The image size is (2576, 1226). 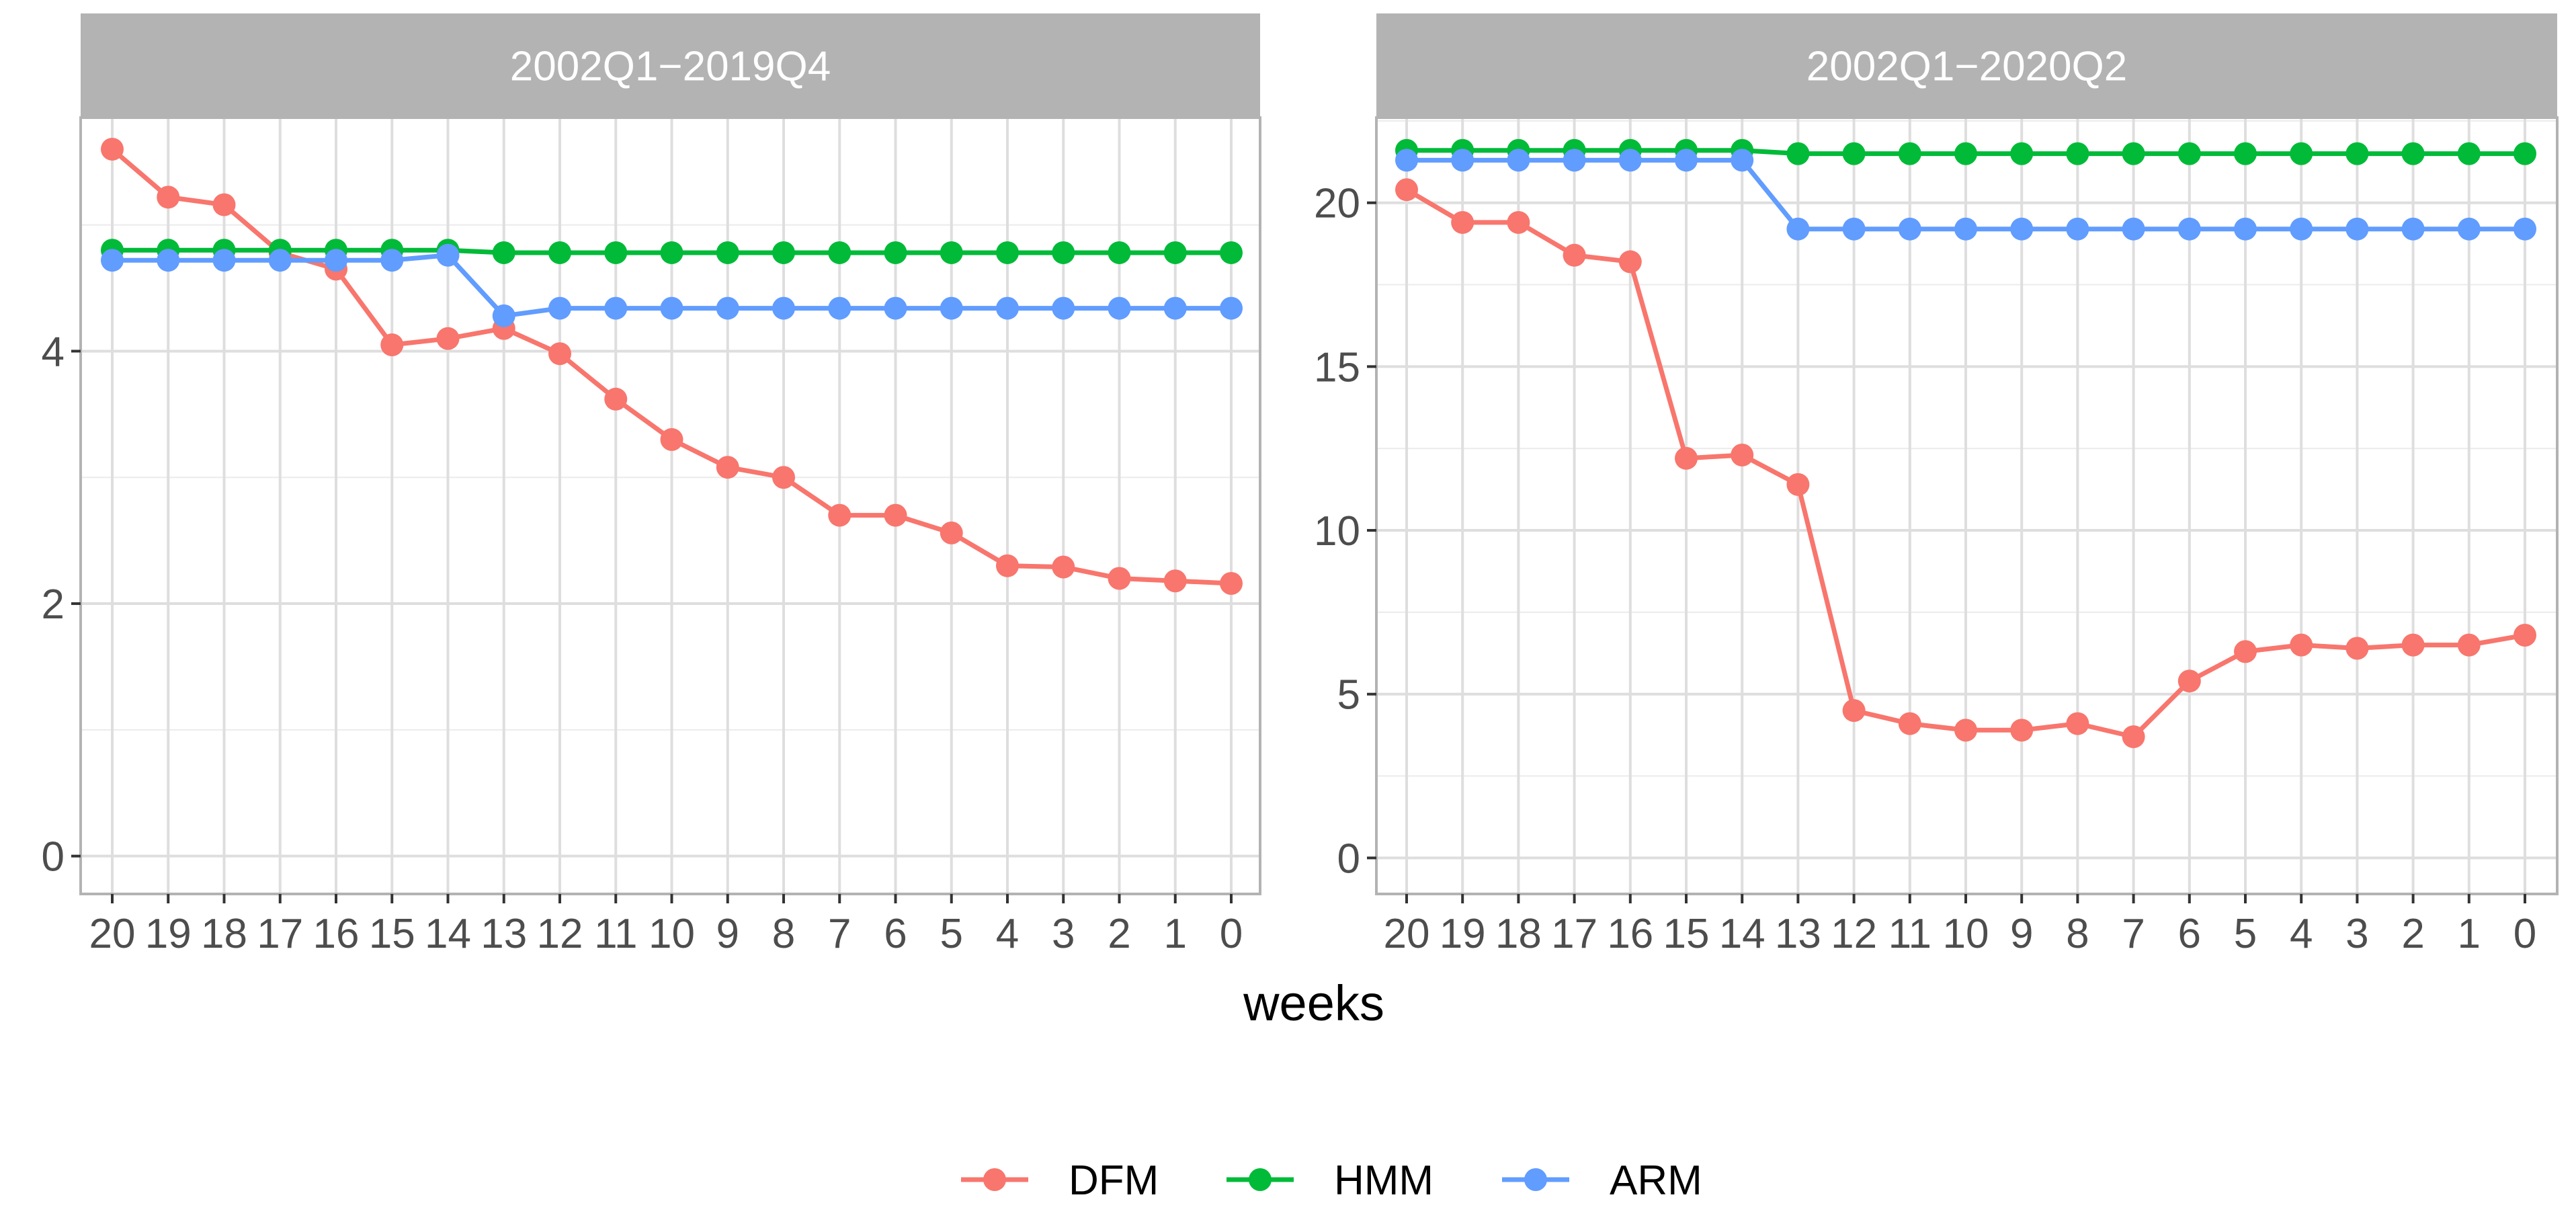 What do you see at coordinates (1060, 1180) in the screenshot?
I see `legend-item-dfm: DFM` at bounding box center [1060, 1180].